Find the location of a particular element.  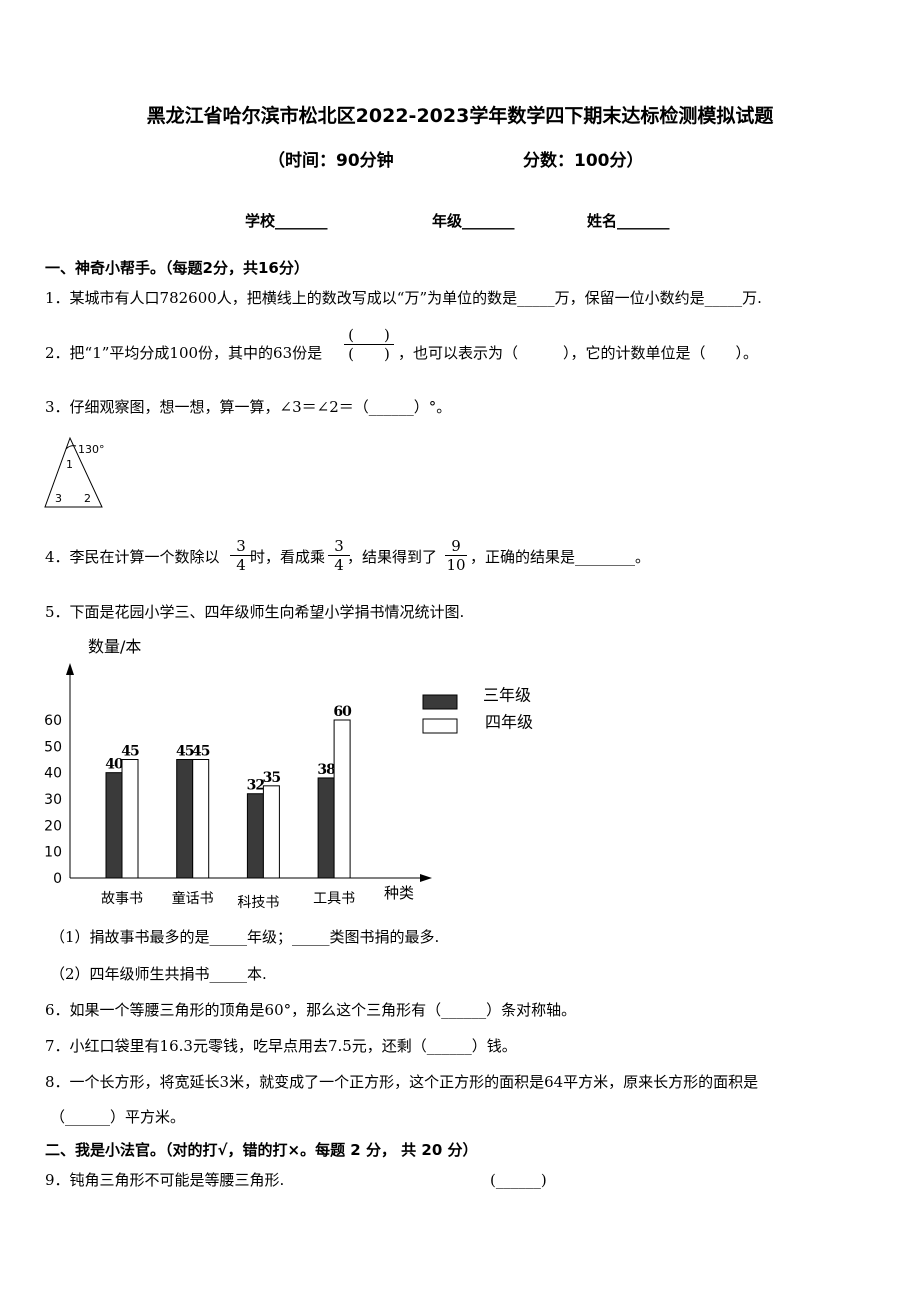

fraction: 9 10 is located at coordinates (456, 555).